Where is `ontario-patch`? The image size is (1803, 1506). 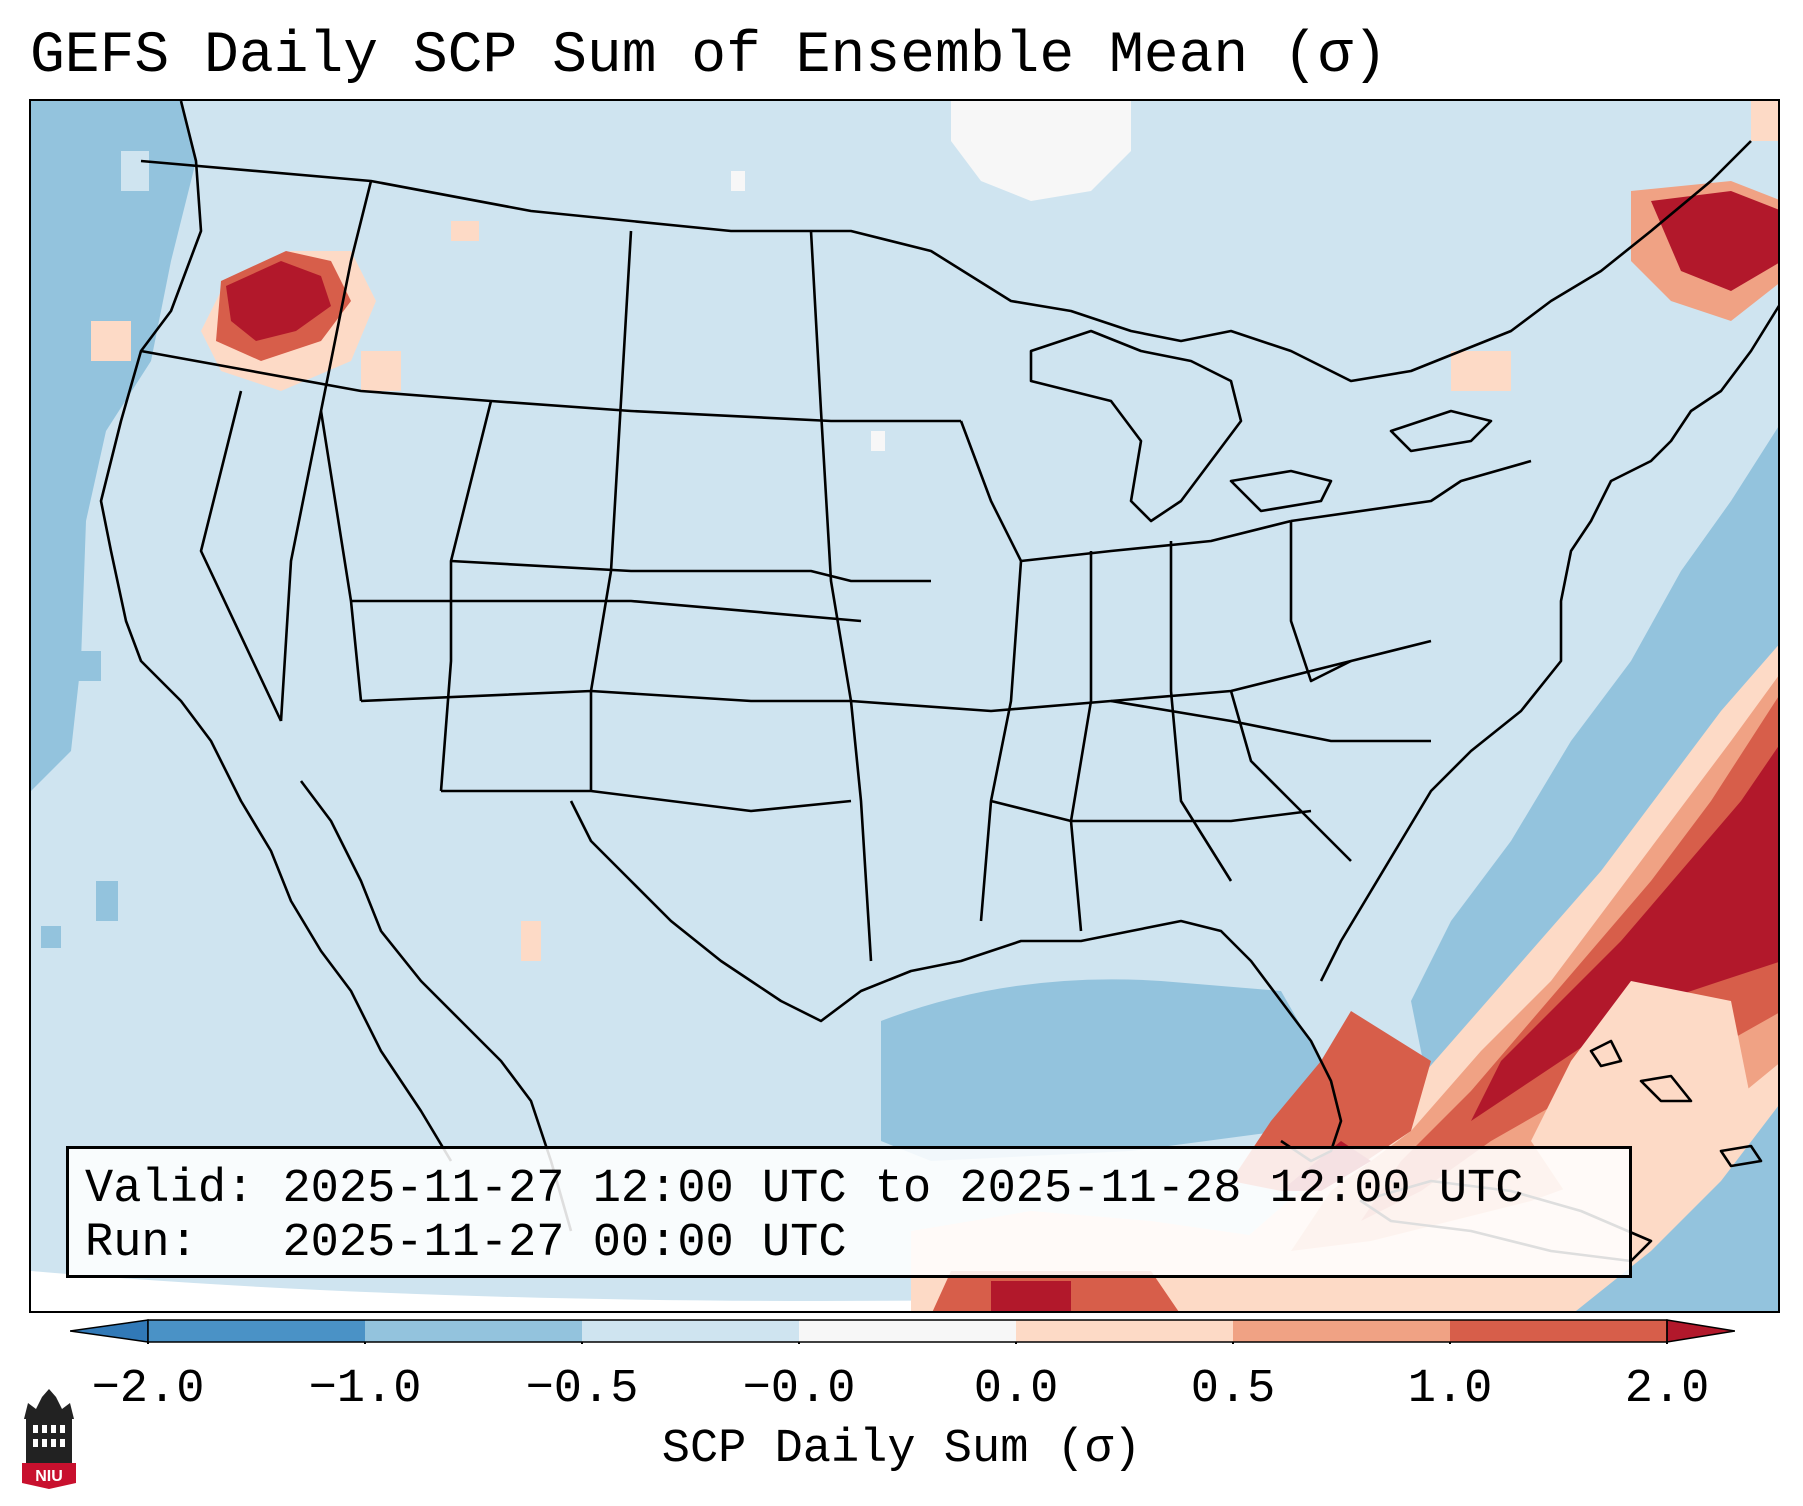
ontario-patch is located at coordinates (1481, 371).